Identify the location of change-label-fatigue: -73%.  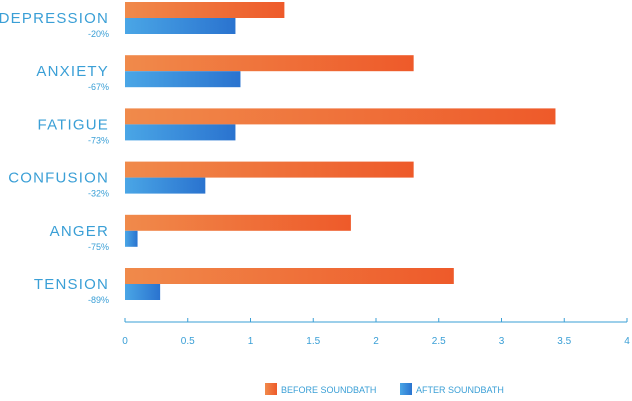
(98, 140).